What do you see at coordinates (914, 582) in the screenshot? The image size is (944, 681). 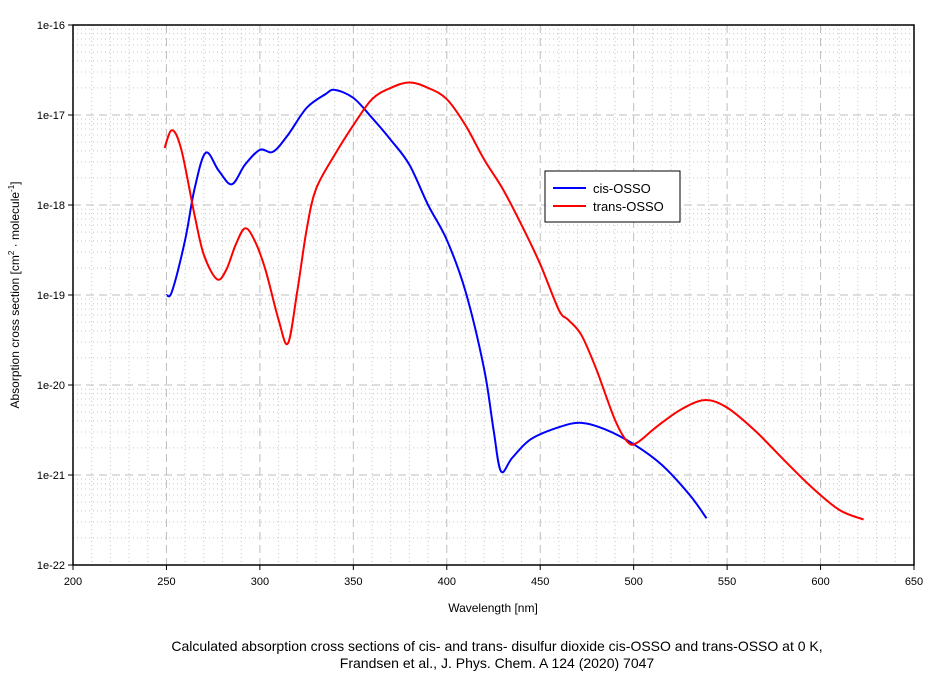 I see `x-tick-label: 650` at bounding box center [914, 582].